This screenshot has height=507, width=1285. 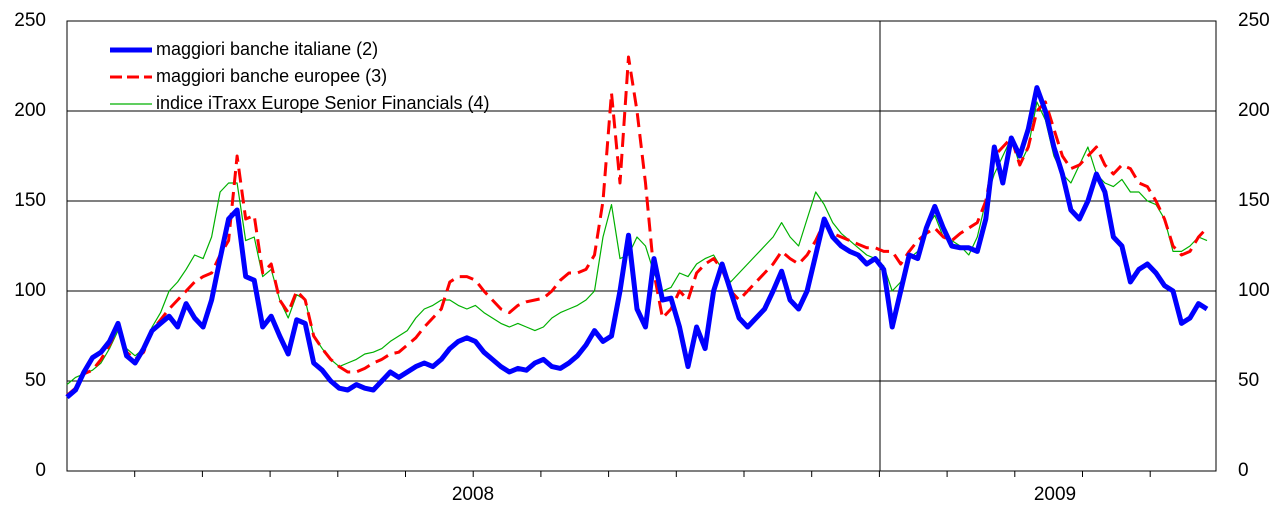 I want to click on x-group-label: 2009, so click(x=1055, y=494).